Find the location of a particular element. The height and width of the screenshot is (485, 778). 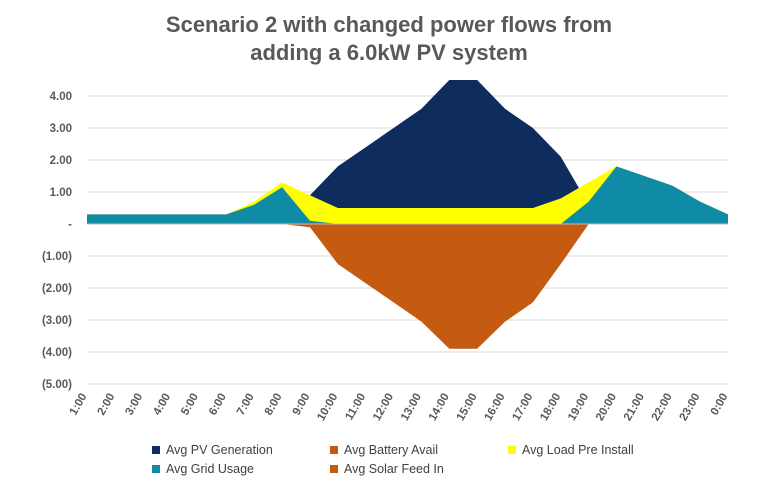

y-tick-label: 3.00 is located at coordinates (61, 129).